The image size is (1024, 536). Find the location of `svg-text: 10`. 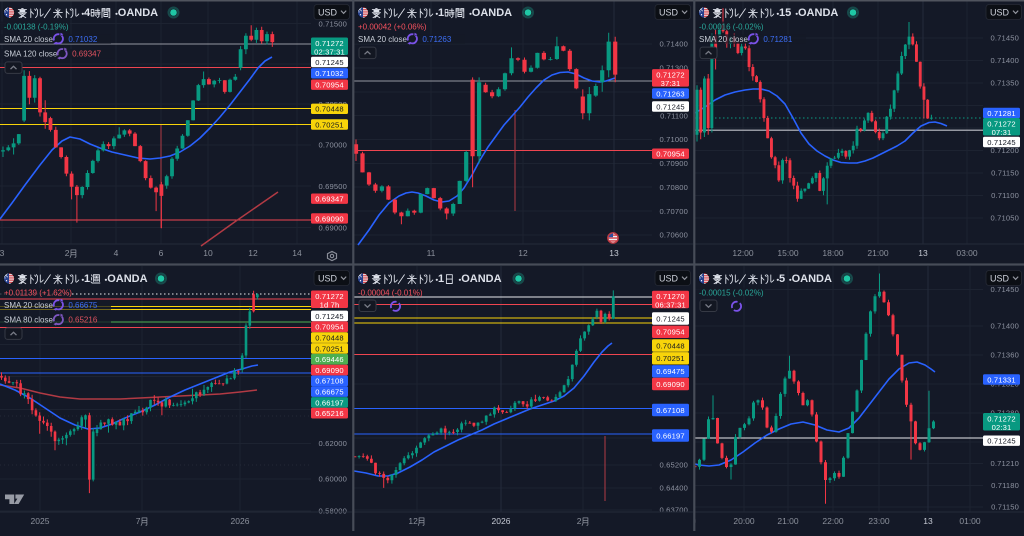

svg-text: 10 is located at coordinates (208, 253).